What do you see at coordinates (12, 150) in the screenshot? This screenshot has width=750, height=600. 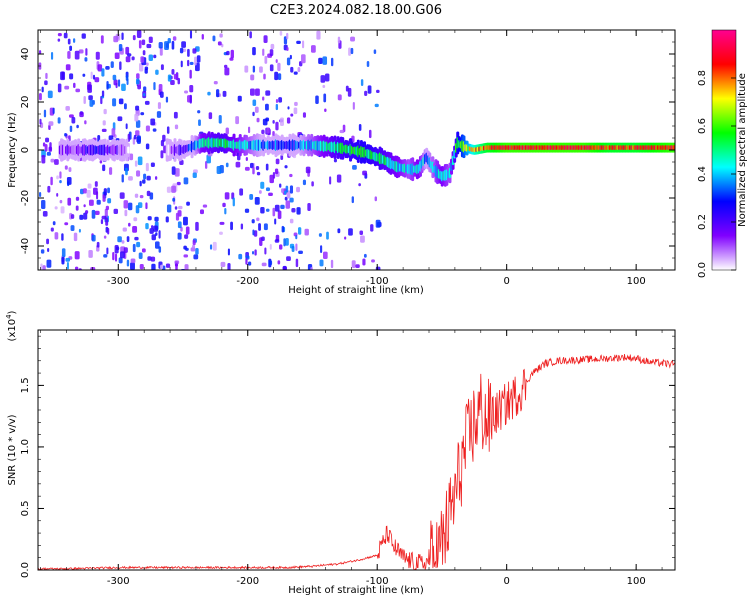 I see `spectrogram-y-label: Frequency (Hz)` at bounding box center [12, 150].